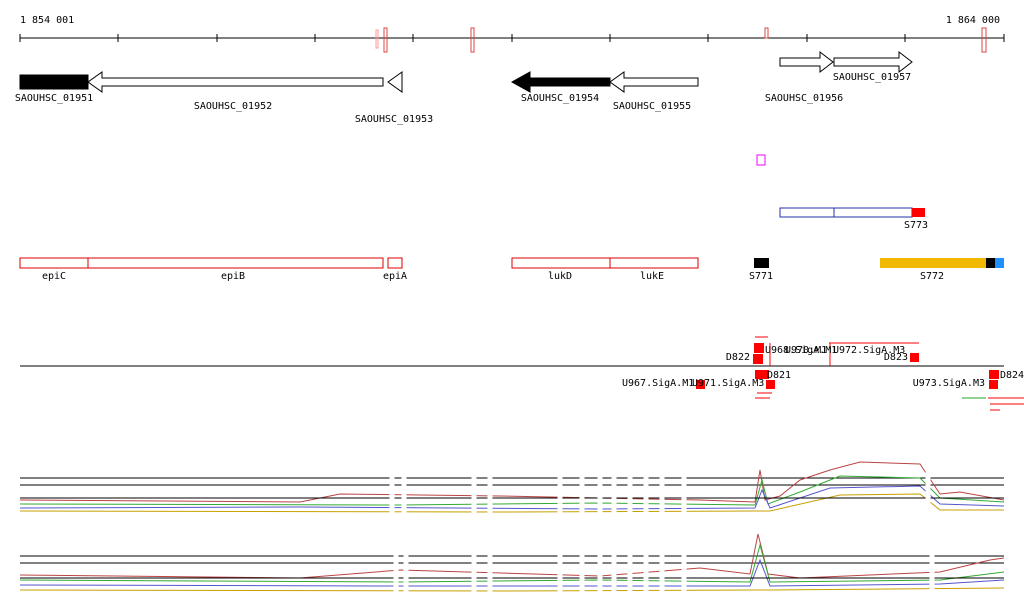 This screenshot has width=1024, height=611. Describe the element at coordinates (233, 106) in the screenshot. I see `gene-label: SAOUHSC_01952` at that location.